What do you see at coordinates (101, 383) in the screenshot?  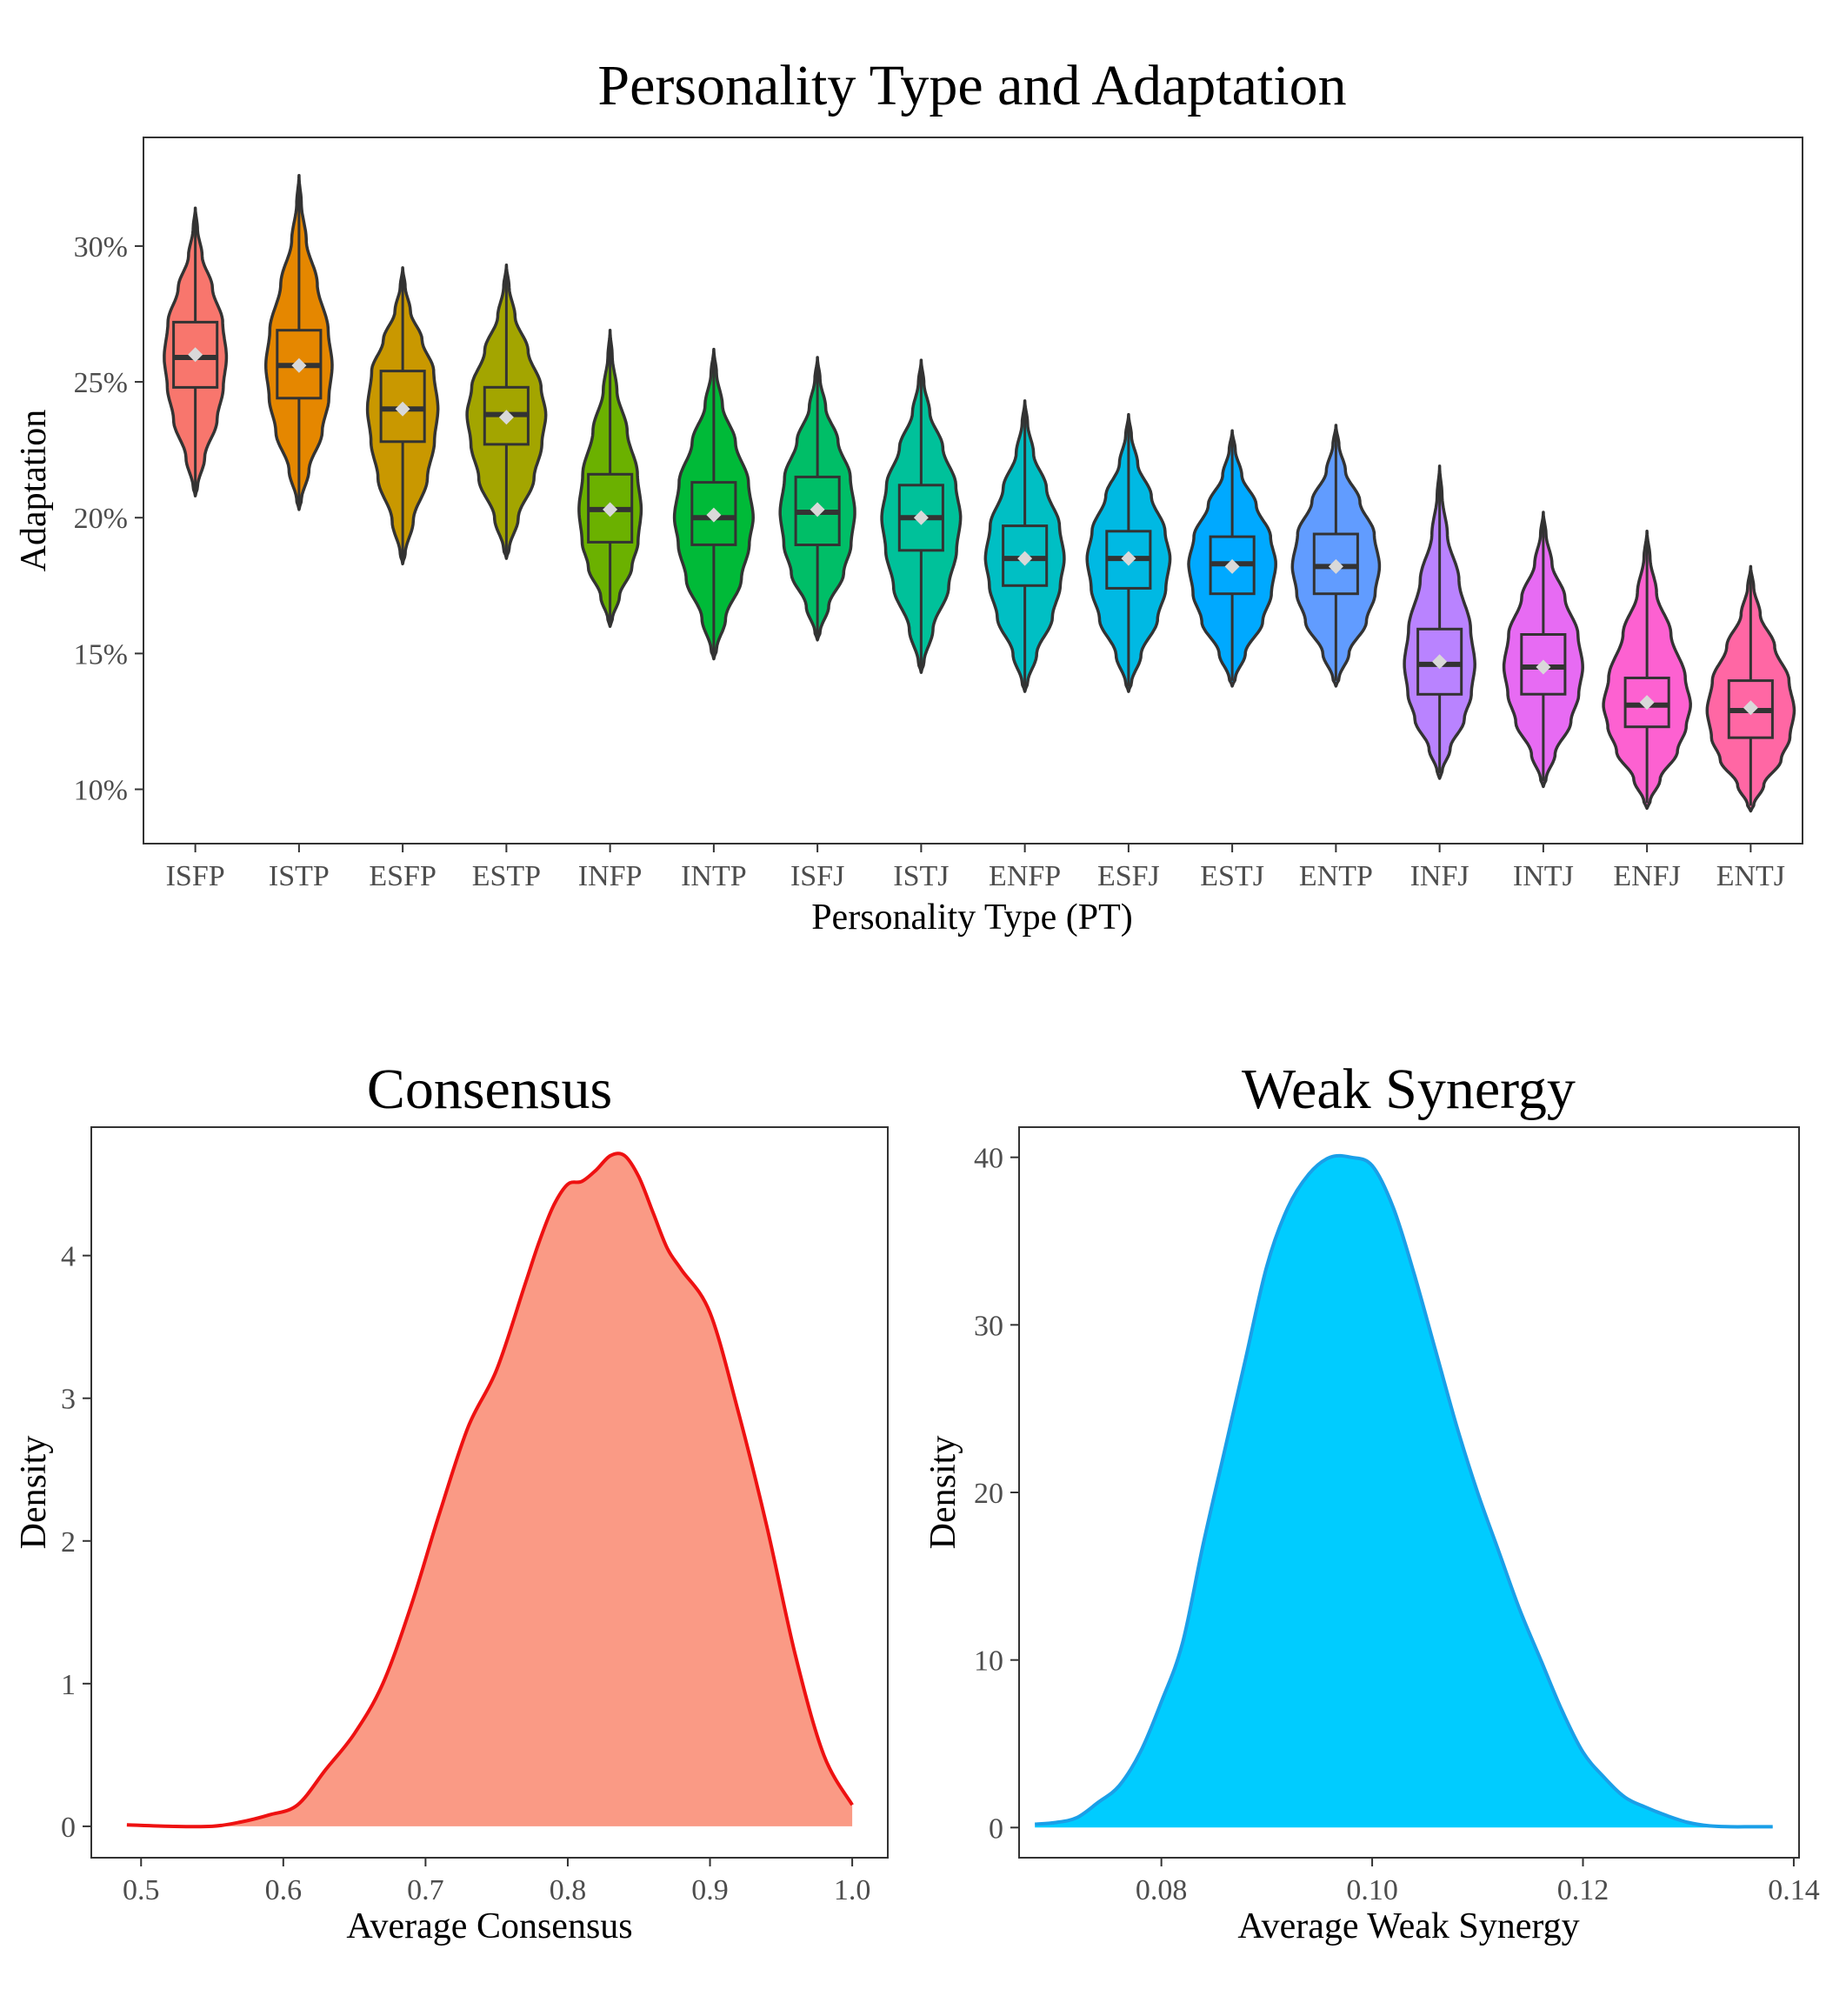 I see `violin-y-tick-label: 25%` at bounding box center [101, 383].